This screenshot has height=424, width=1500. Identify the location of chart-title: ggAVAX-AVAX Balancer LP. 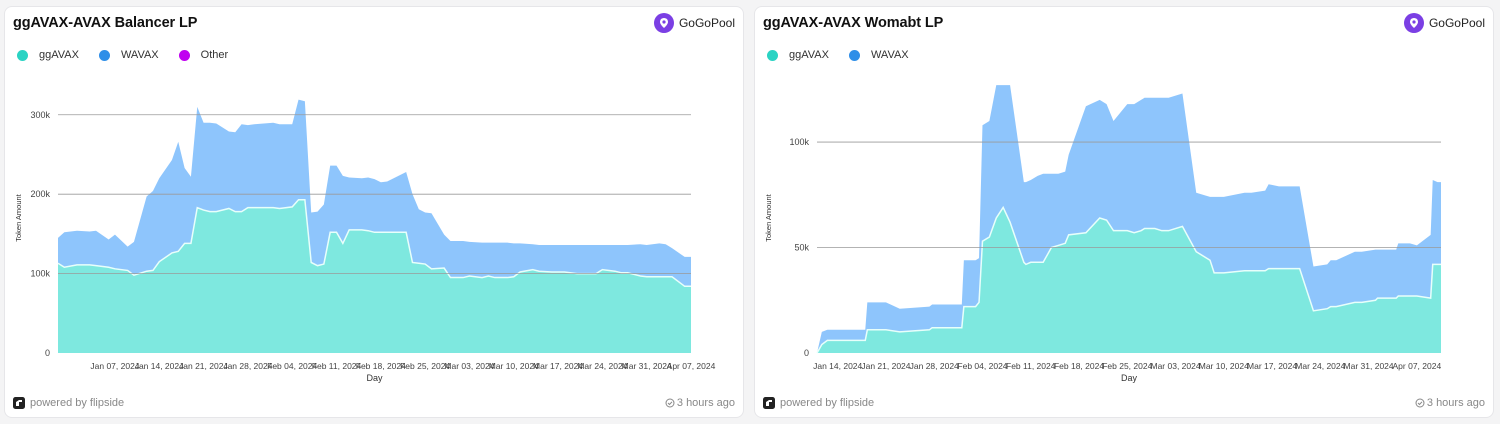
(105, 23).